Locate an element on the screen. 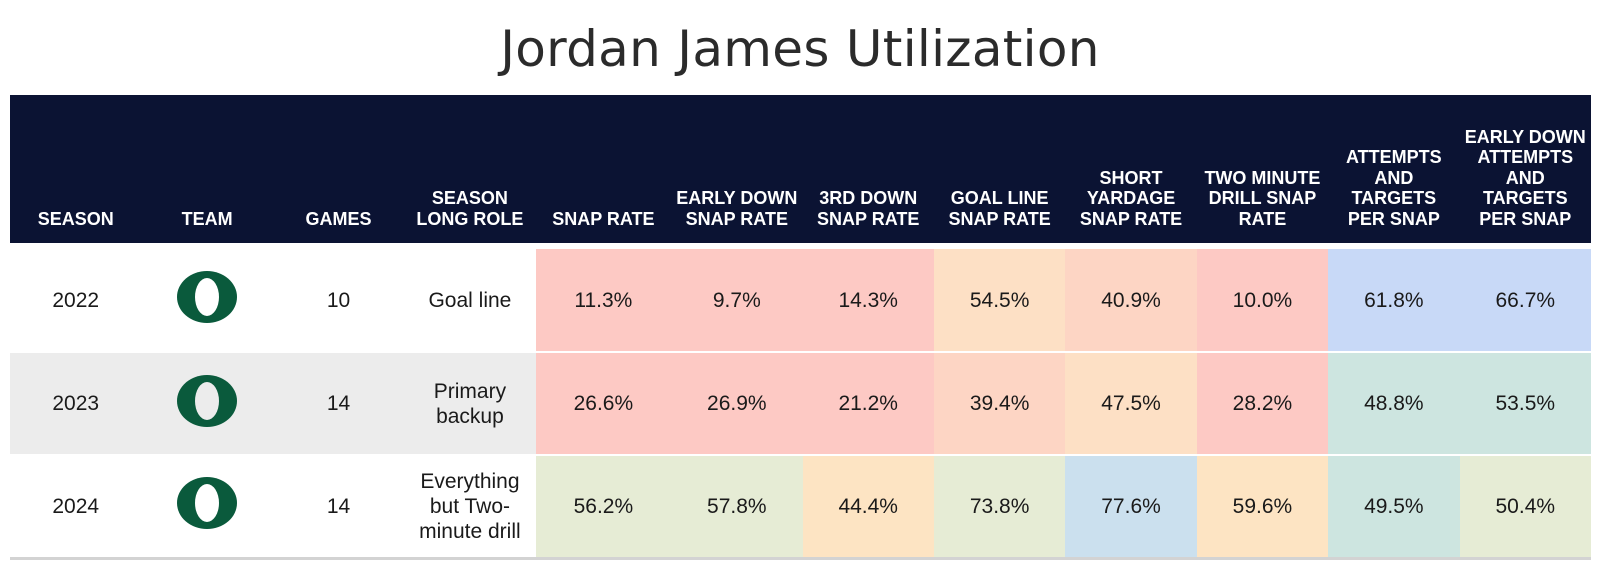 The width and height of the screenshot is (1600, 574). season-cell: 2024 is located at coordinates (76, 507).